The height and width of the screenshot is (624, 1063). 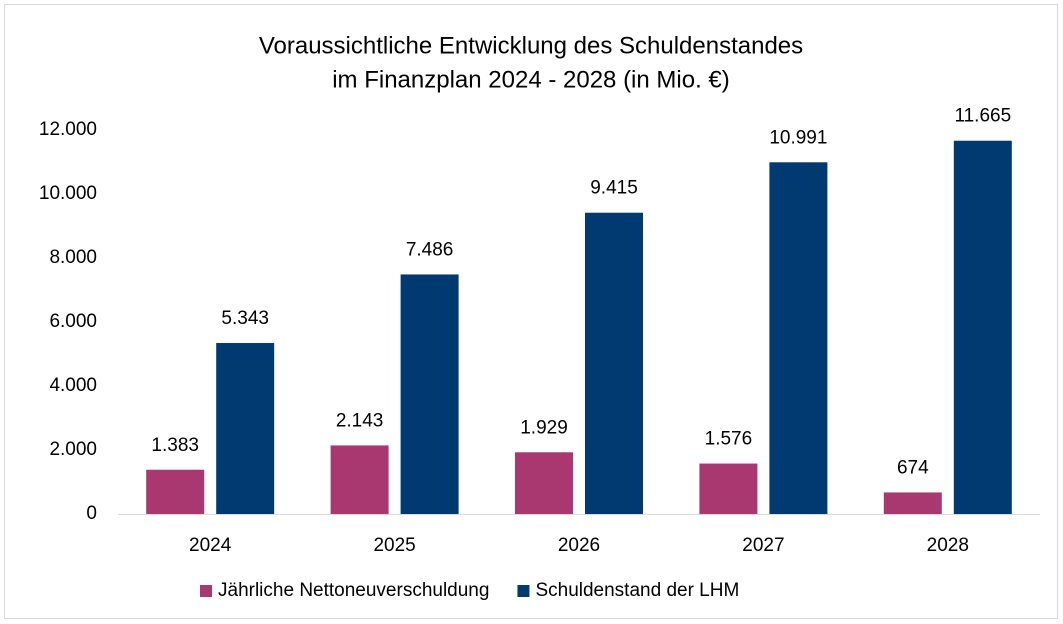 What do you see at coordinates (73, 321) in the screenshot?
I see `y-tick-label: 6.000` at bounding box center [73, 321].